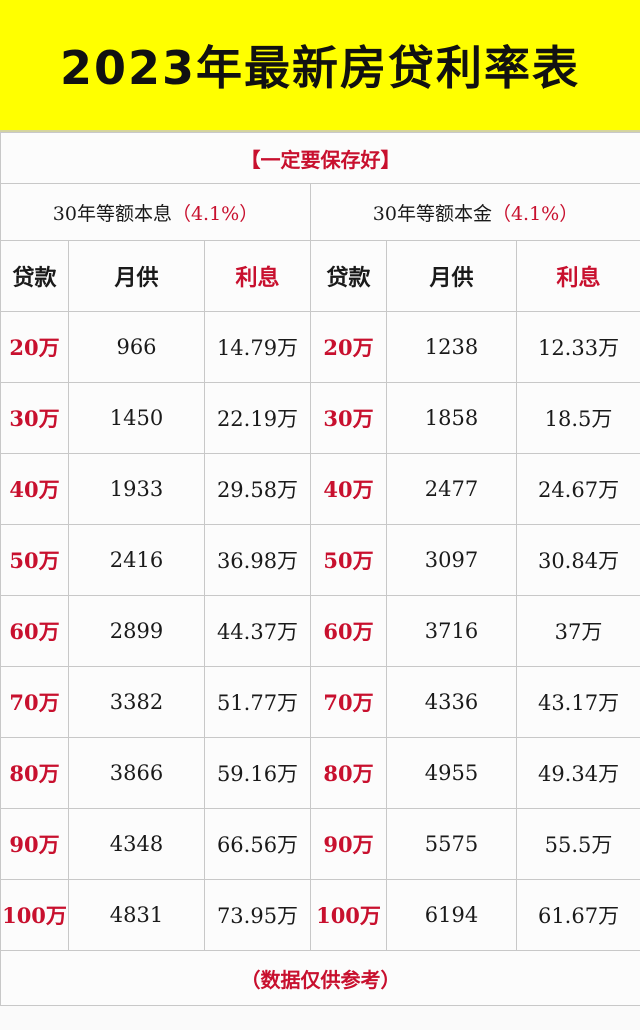 The width and height of the screenshot is (640, 1030). I want to click on method-row: 30年等额本息（4.1%） 30年等额本金（4.1%）, so click(320, 212).